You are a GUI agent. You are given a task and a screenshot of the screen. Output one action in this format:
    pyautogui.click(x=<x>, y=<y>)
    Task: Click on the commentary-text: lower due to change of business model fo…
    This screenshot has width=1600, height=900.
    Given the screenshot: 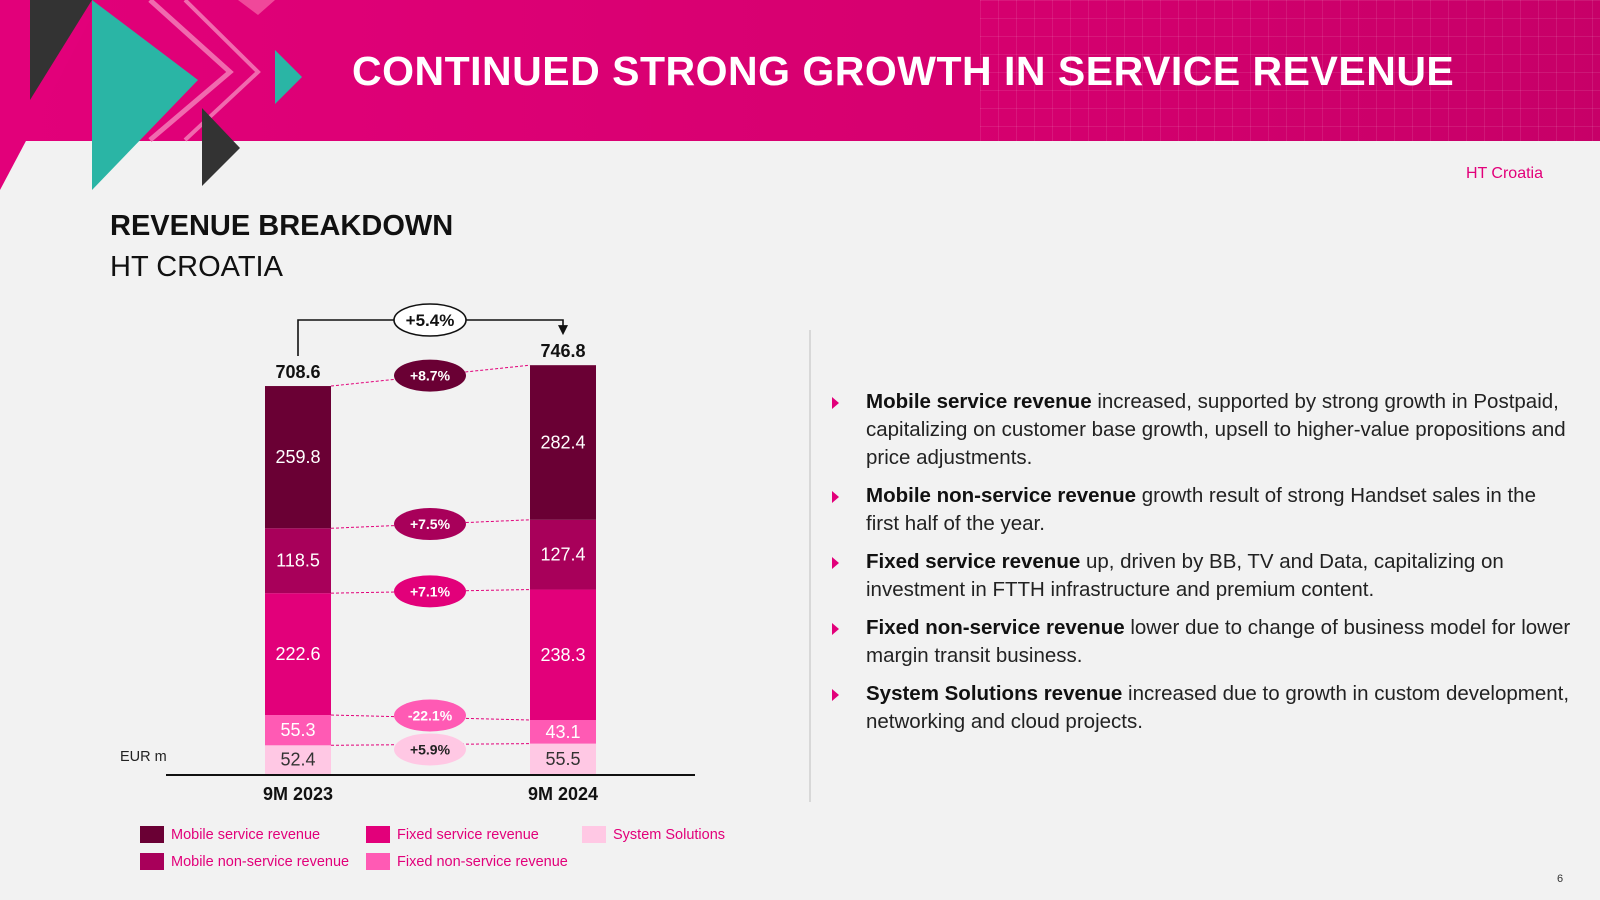 What is the action you would take?
    pyautogui.click(x=1218, y=641)
    